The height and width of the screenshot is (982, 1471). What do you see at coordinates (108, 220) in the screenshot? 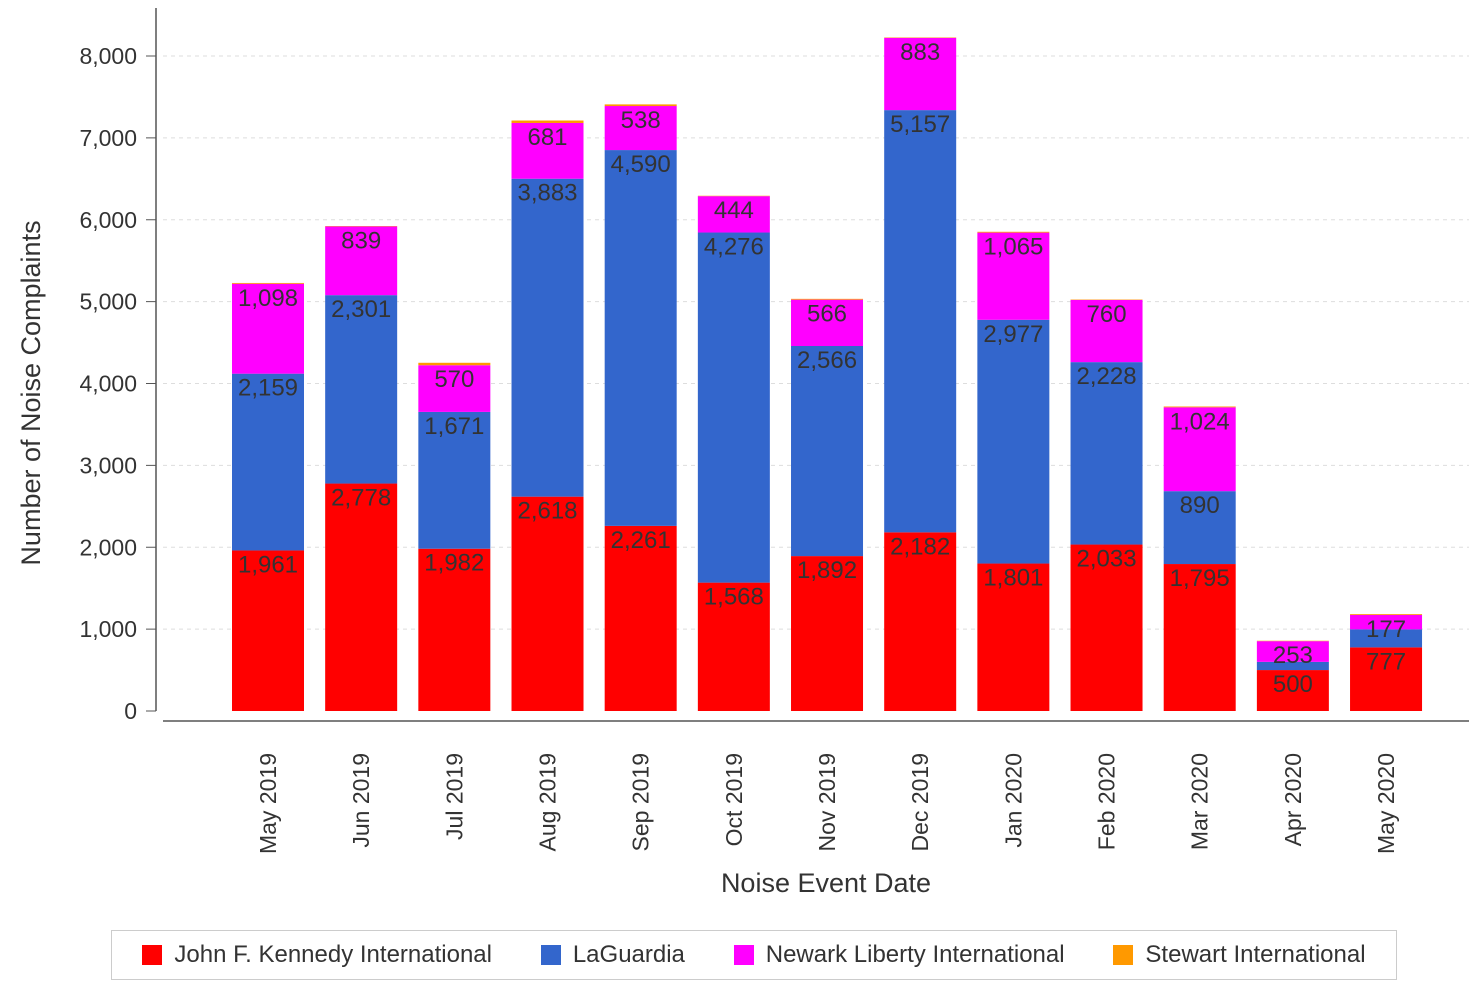
I see `y-tick-label: 6,000` at bounding box center [108, 220].